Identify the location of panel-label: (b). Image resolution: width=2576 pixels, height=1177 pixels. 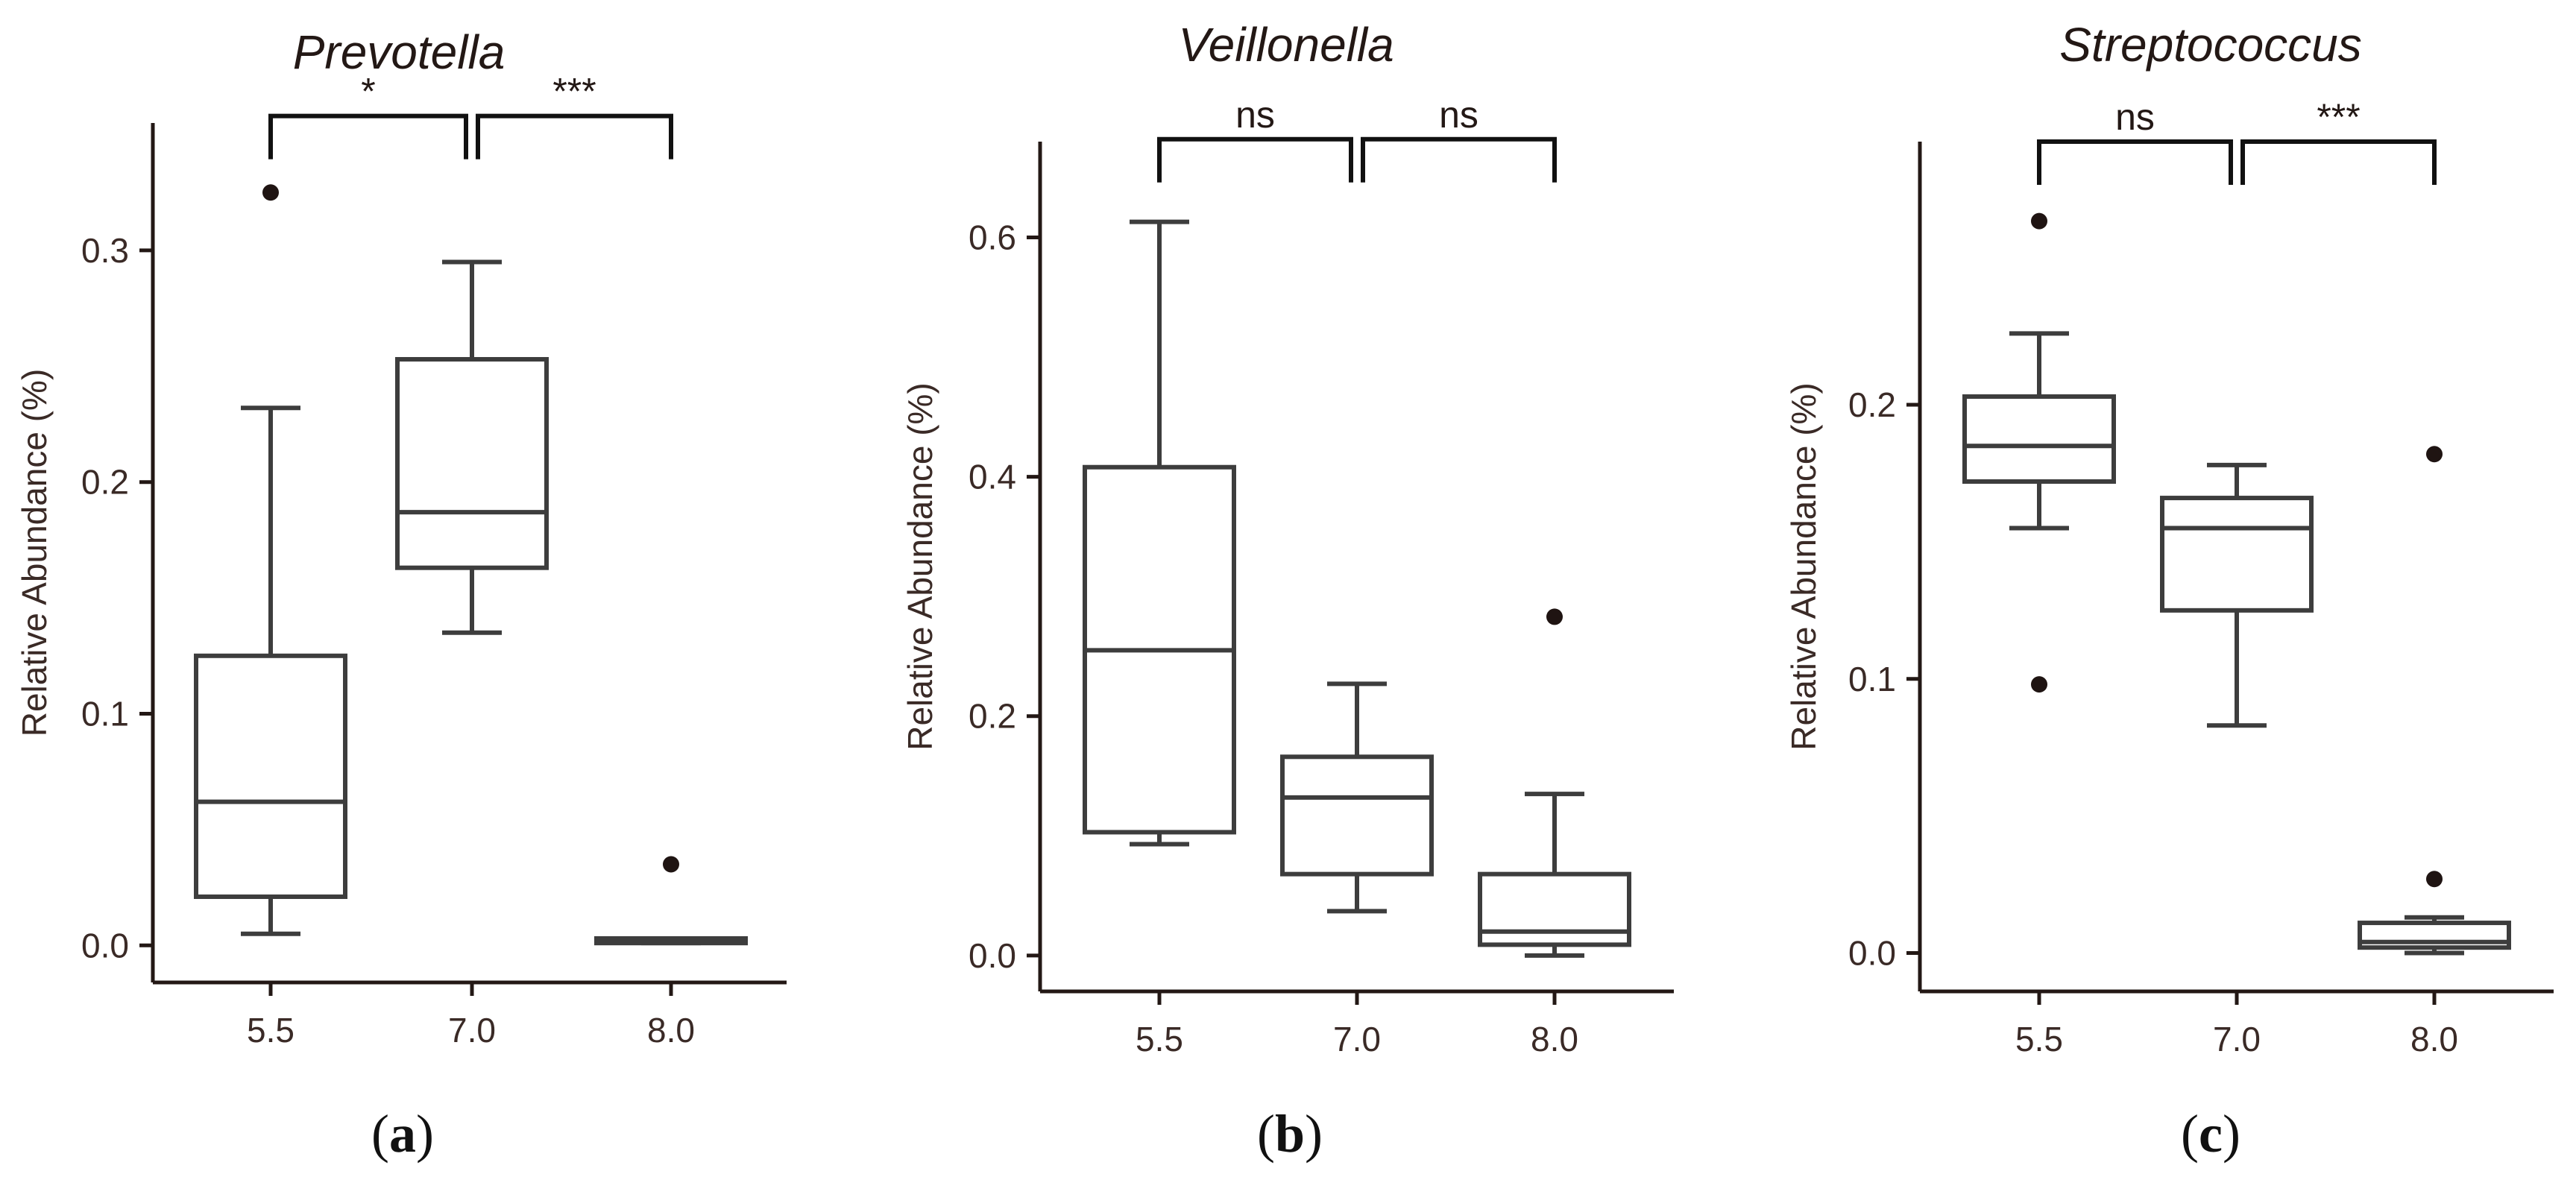
(1290, 1134).